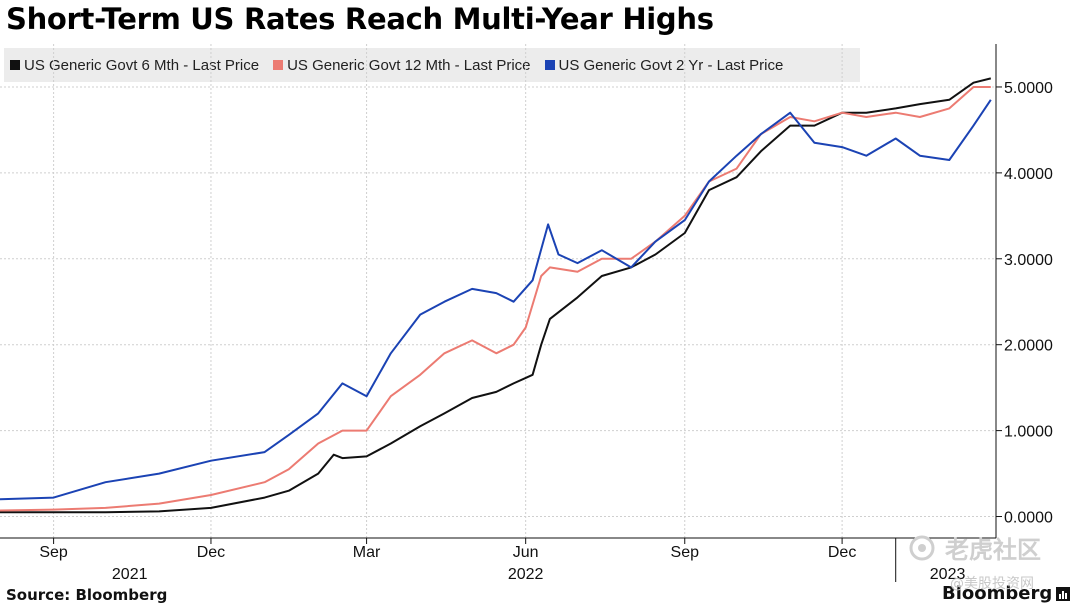  I want to click on y-tick-label: 0.0000, so click(1028, 518).